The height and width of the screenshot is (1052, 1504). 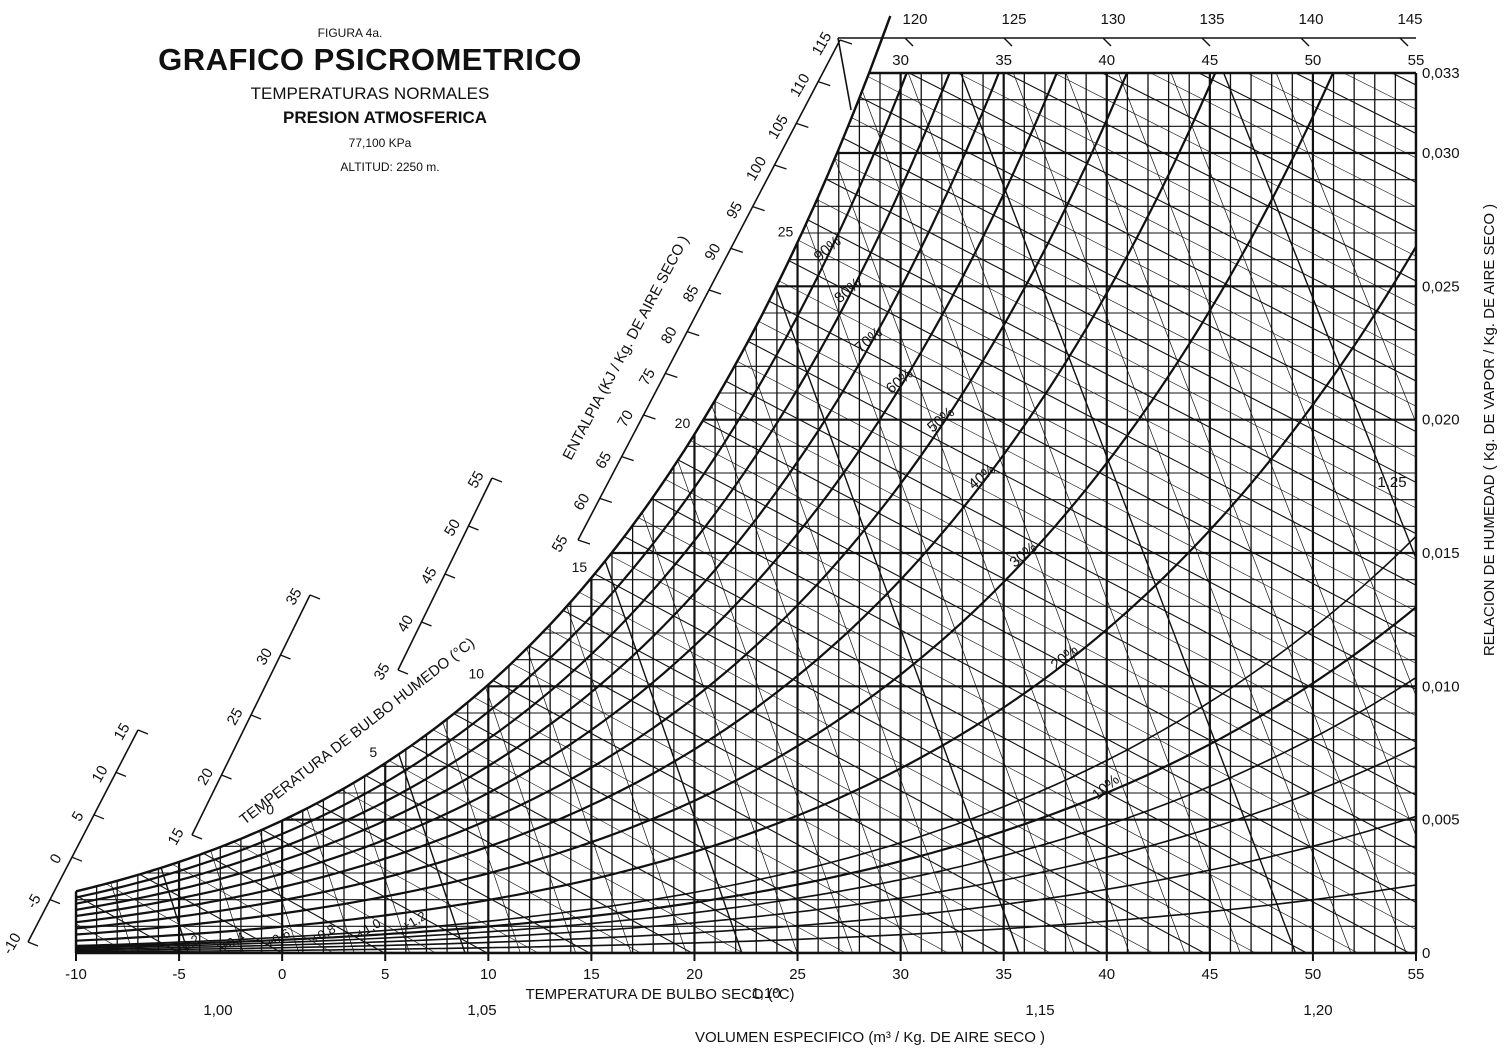 What do you see at coordinates (56, 859) in the screenshot?
I see `enthalpy-scale-left-label: 0` at bounding box center [56, 859].